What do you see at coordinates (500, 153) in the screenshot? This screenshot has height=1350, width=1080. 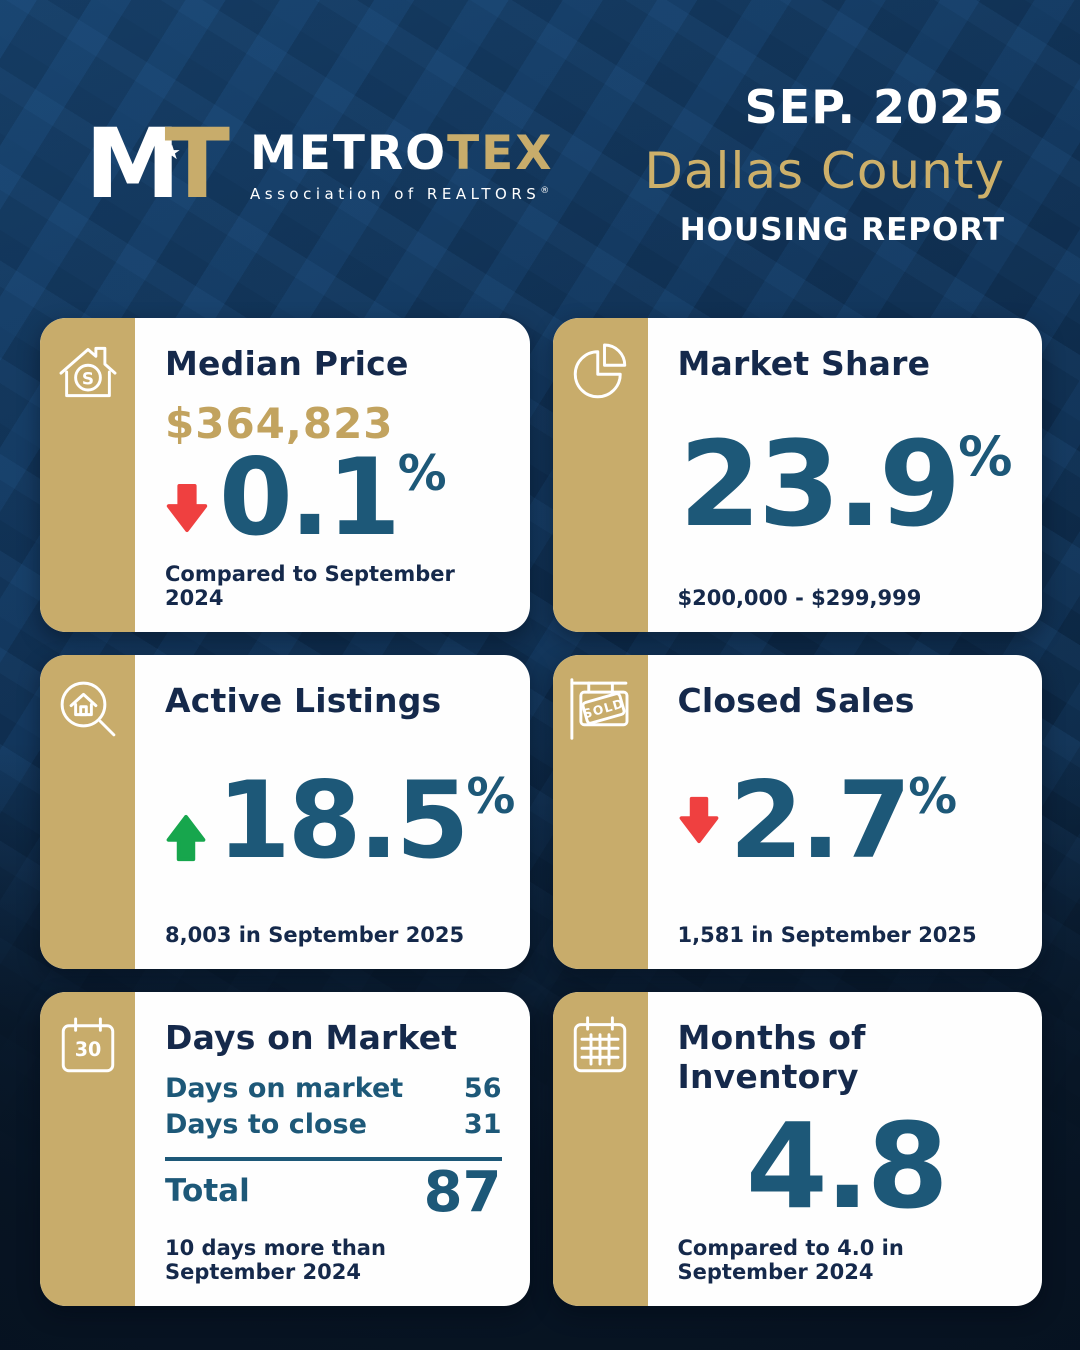 I see `brand-tex: TEX` at bounding box center [500, 153].